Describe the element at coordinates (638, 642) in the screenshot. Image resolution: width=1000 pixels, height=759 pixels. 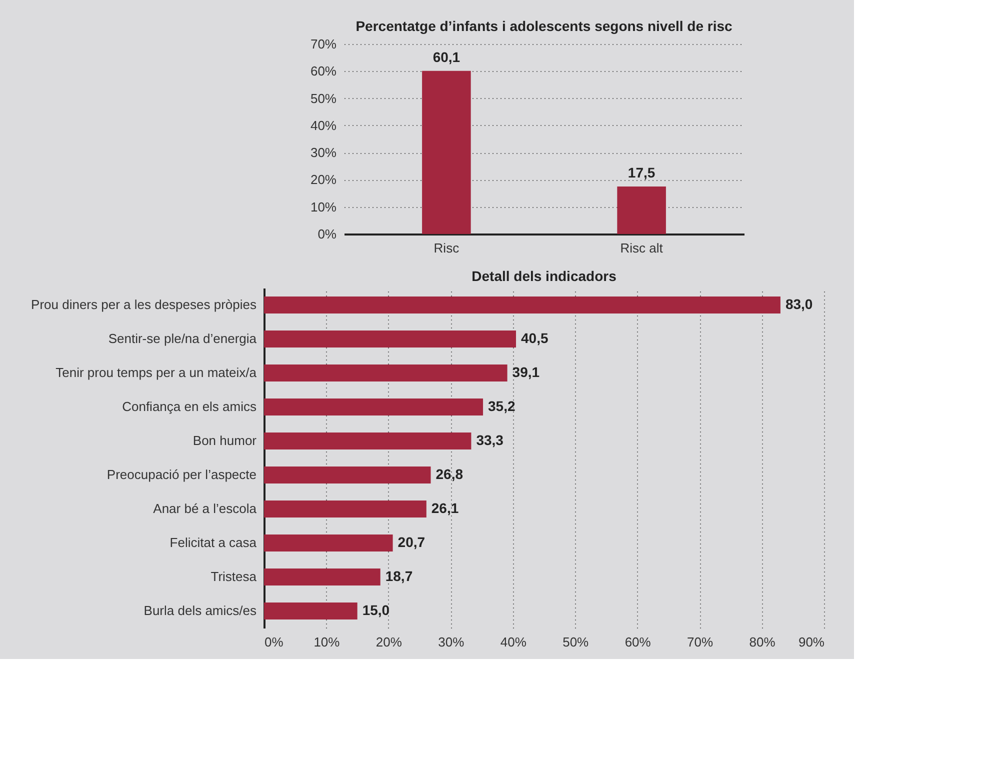
I see `x-tick-label: 60%` at that location.